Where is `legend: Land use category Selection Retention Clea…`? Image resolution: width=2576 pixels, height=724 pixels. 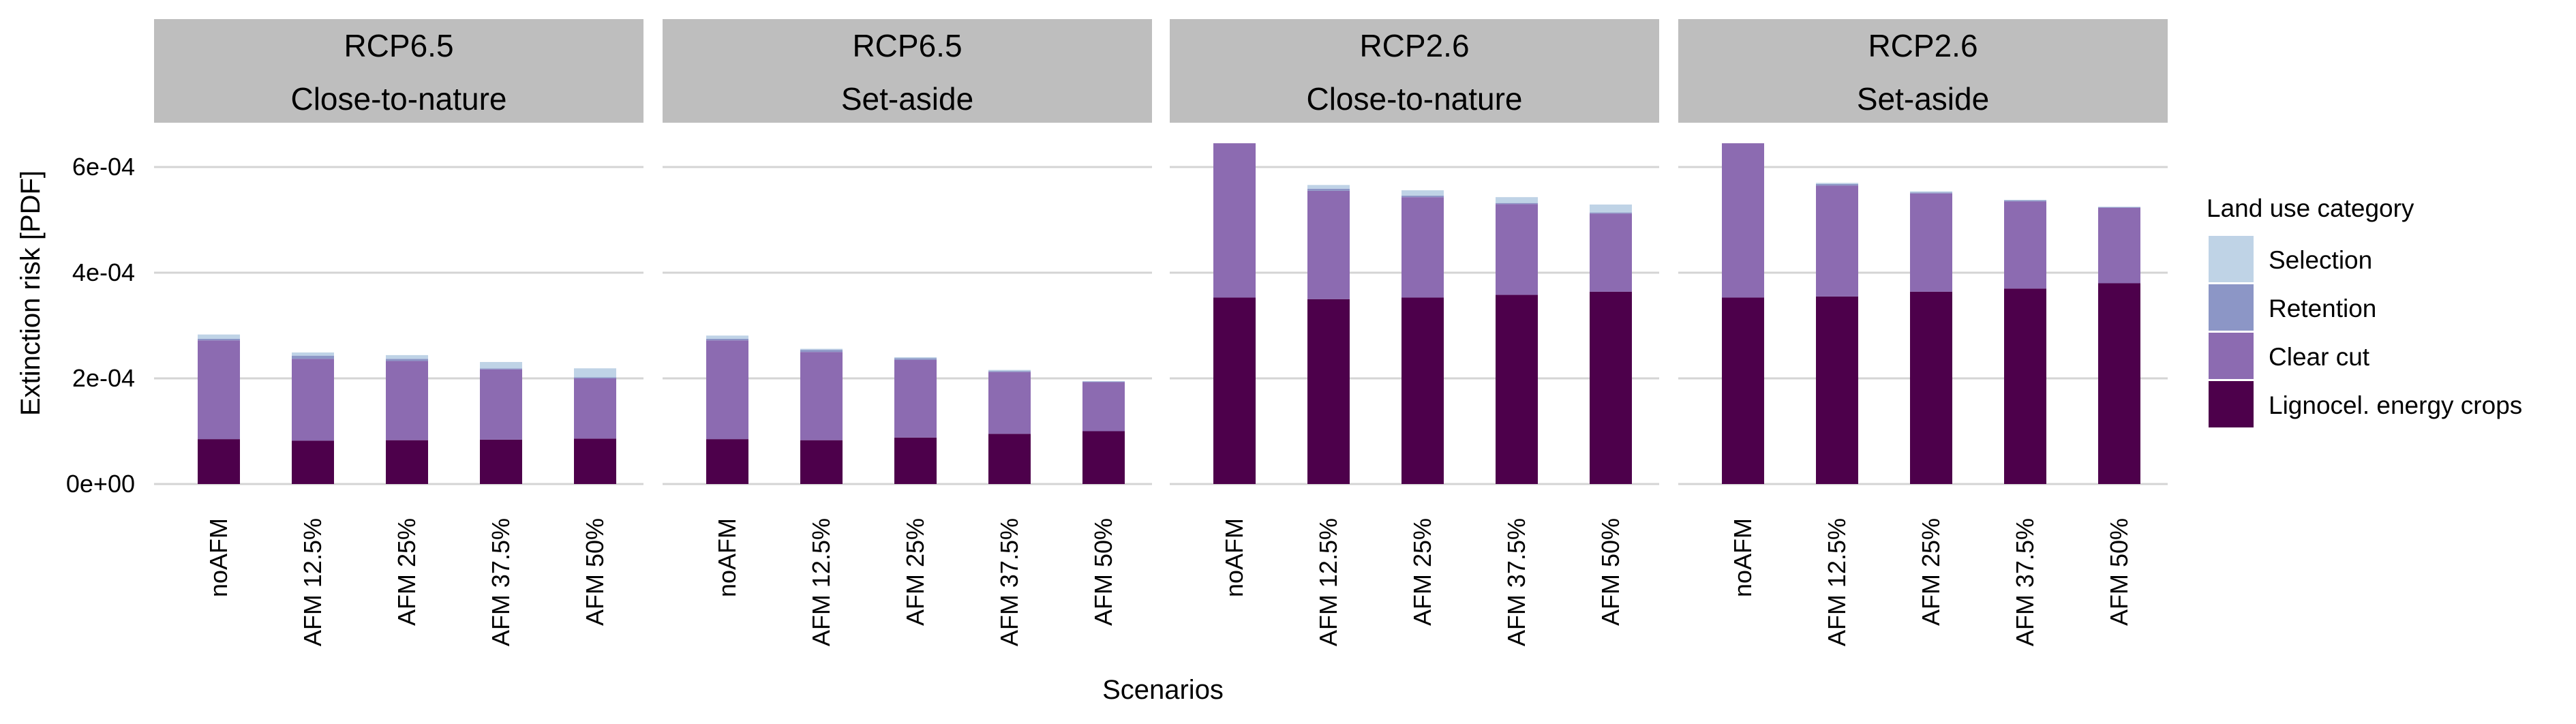
legend: Land use category Selection Retention Clea… is located at coordinates (2364, 311).